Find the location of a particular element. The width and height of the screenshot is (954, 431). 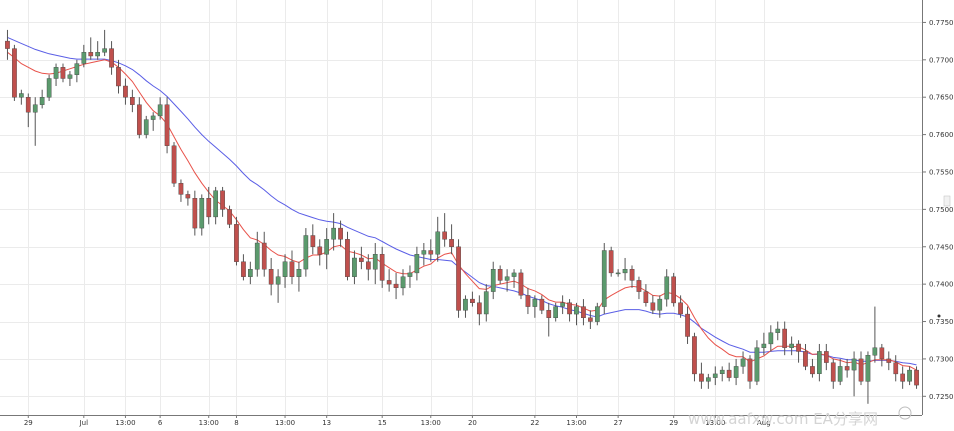

chart-settings-icon is located at coordinates (905, 413).